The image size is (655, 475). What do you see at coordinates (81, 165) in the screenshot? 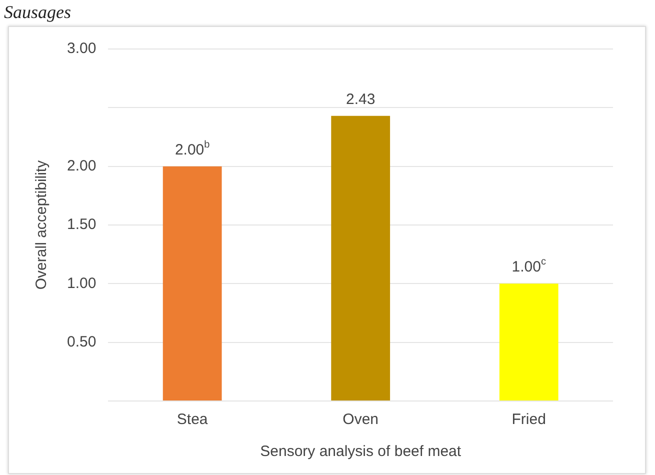
I see `y-tick-label: 2.00` at bounding box center [81, 165].